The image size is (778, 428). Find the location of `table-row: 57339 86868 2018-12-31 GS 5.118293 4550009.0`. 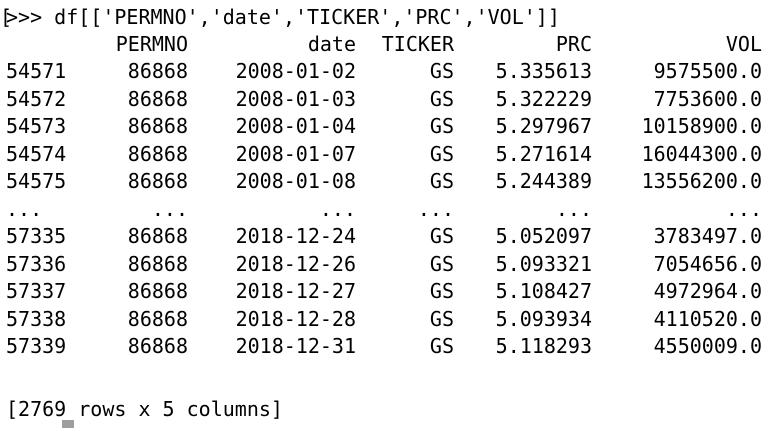

table-row: 57339 86868 2018-12-31 GS 5.118293 4550009.0 is located at coordinates (389, 346).